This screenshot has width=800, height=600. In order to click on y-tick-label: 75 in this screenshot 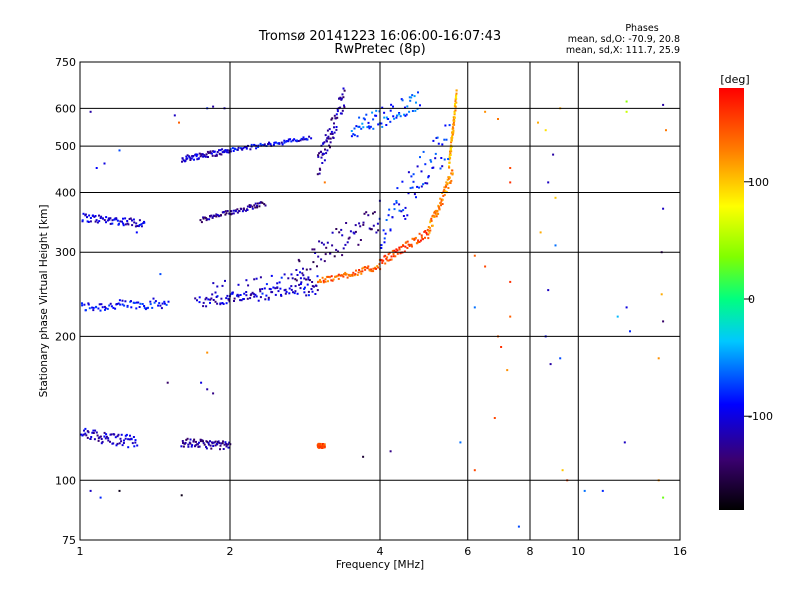, I will do `click(69, 540)`.